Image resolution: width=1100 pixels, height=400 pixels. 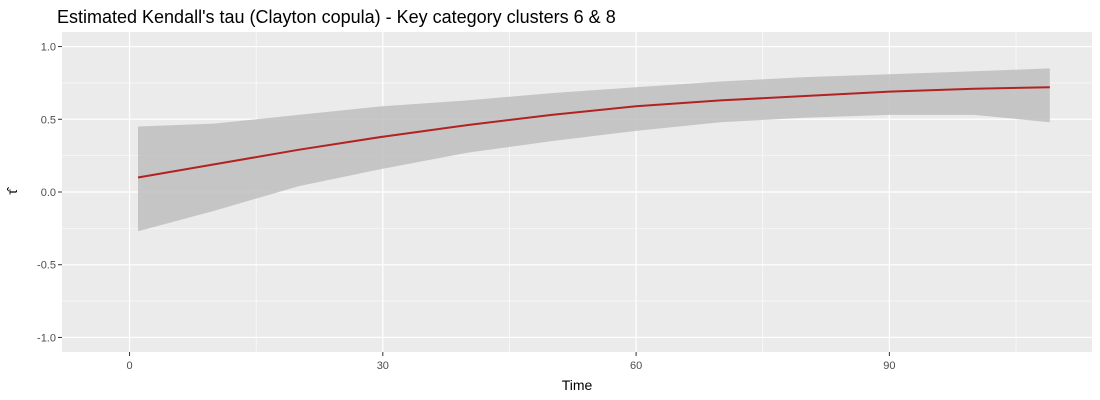 What do you see at coordinates (46, 338) in the screenshot?
I see `y-tick-label: -1.0` at bounding box center [46, 338].